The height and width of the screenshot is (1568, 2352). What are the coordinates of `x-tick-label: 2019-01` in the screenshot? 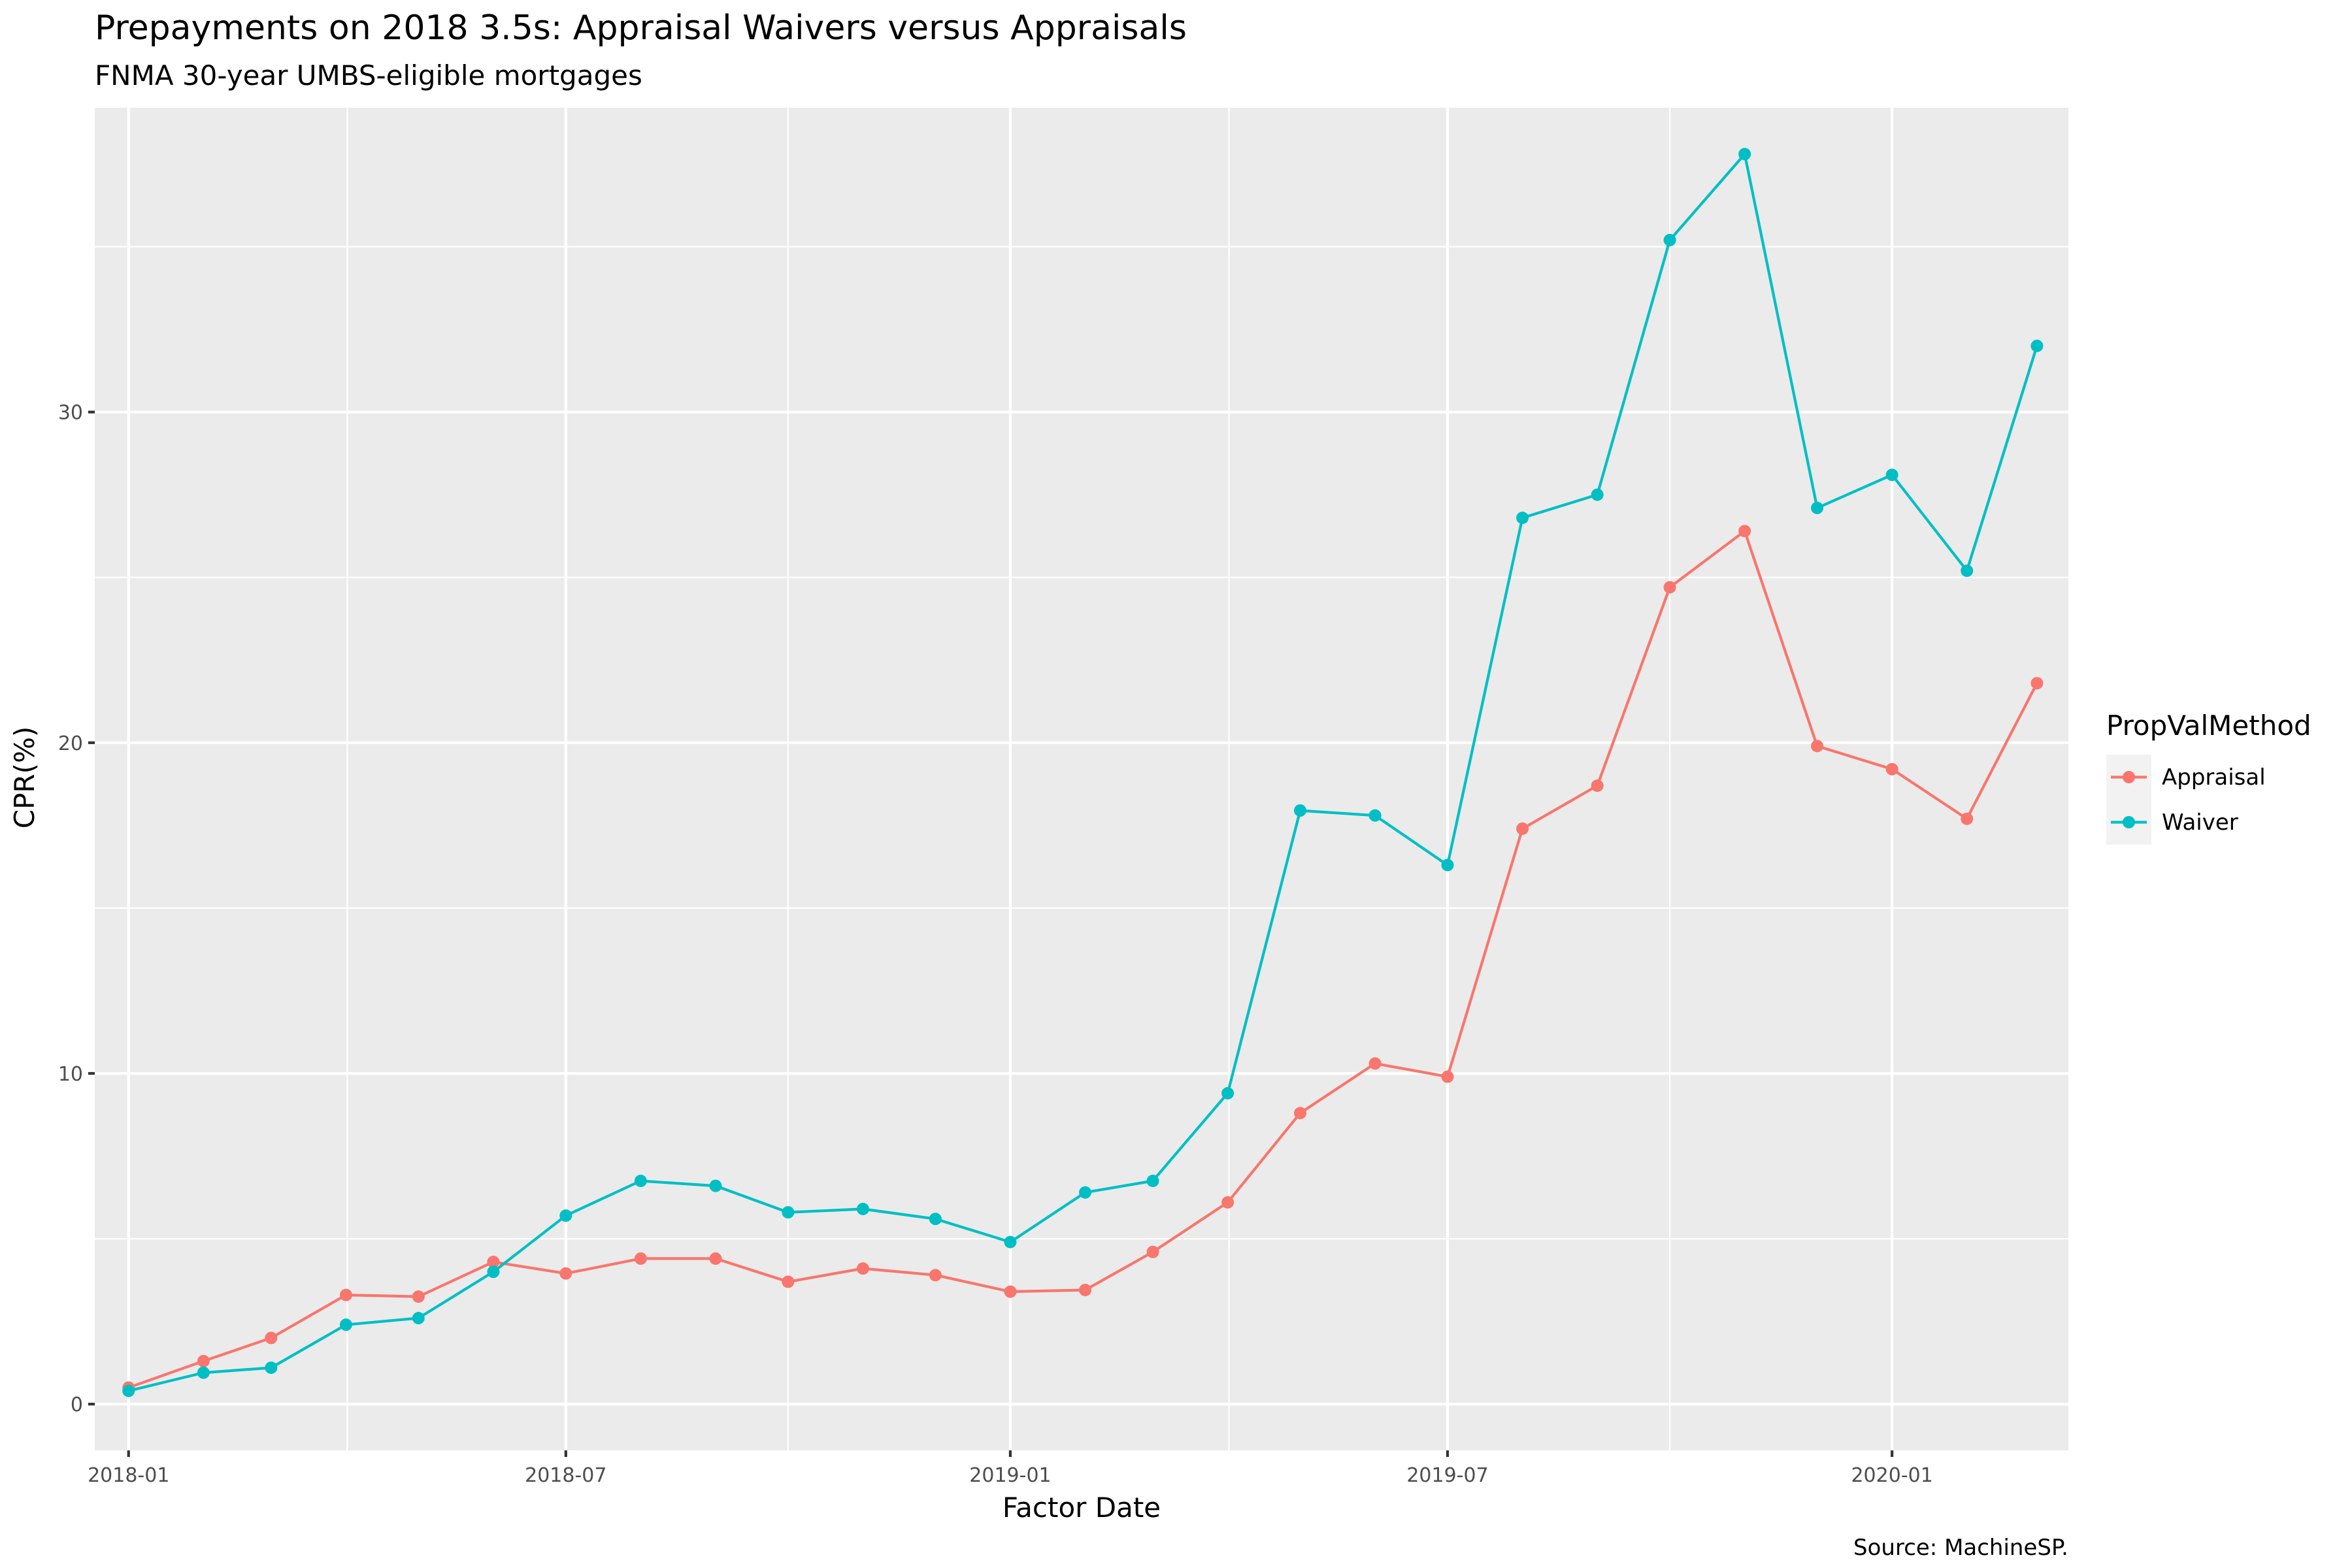 It's located at (1010, 1475).